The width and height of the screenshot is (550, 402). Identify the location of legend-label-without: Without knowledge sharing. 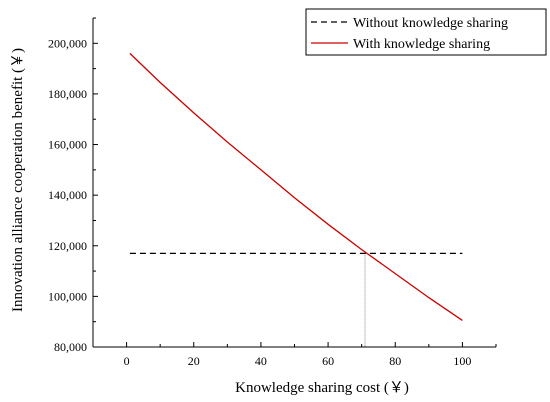
(430, 23).